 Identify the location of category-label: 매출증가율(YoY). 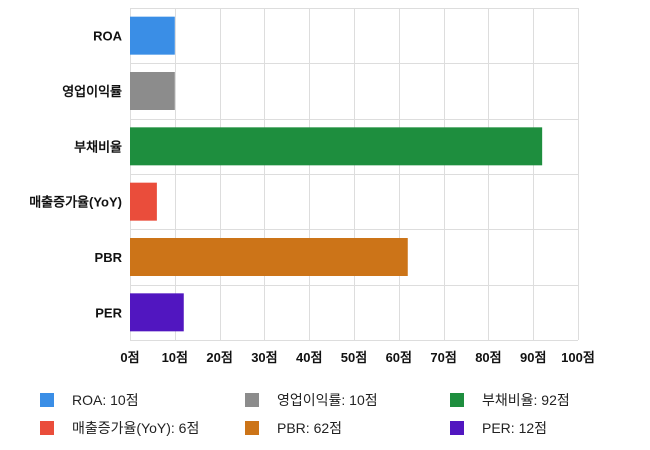
(75, 202).